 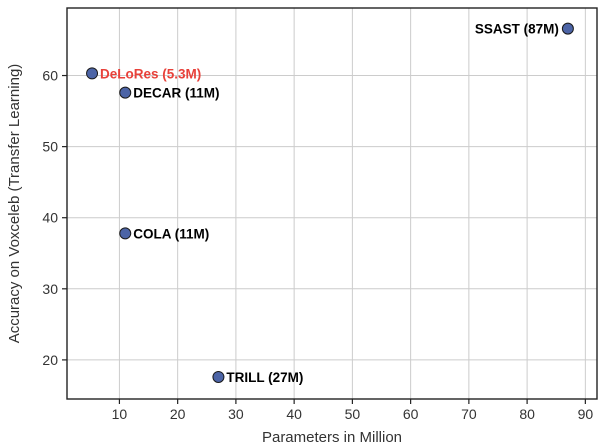 I want to click on x-tick-label: 10, so click(x=120, y=414).